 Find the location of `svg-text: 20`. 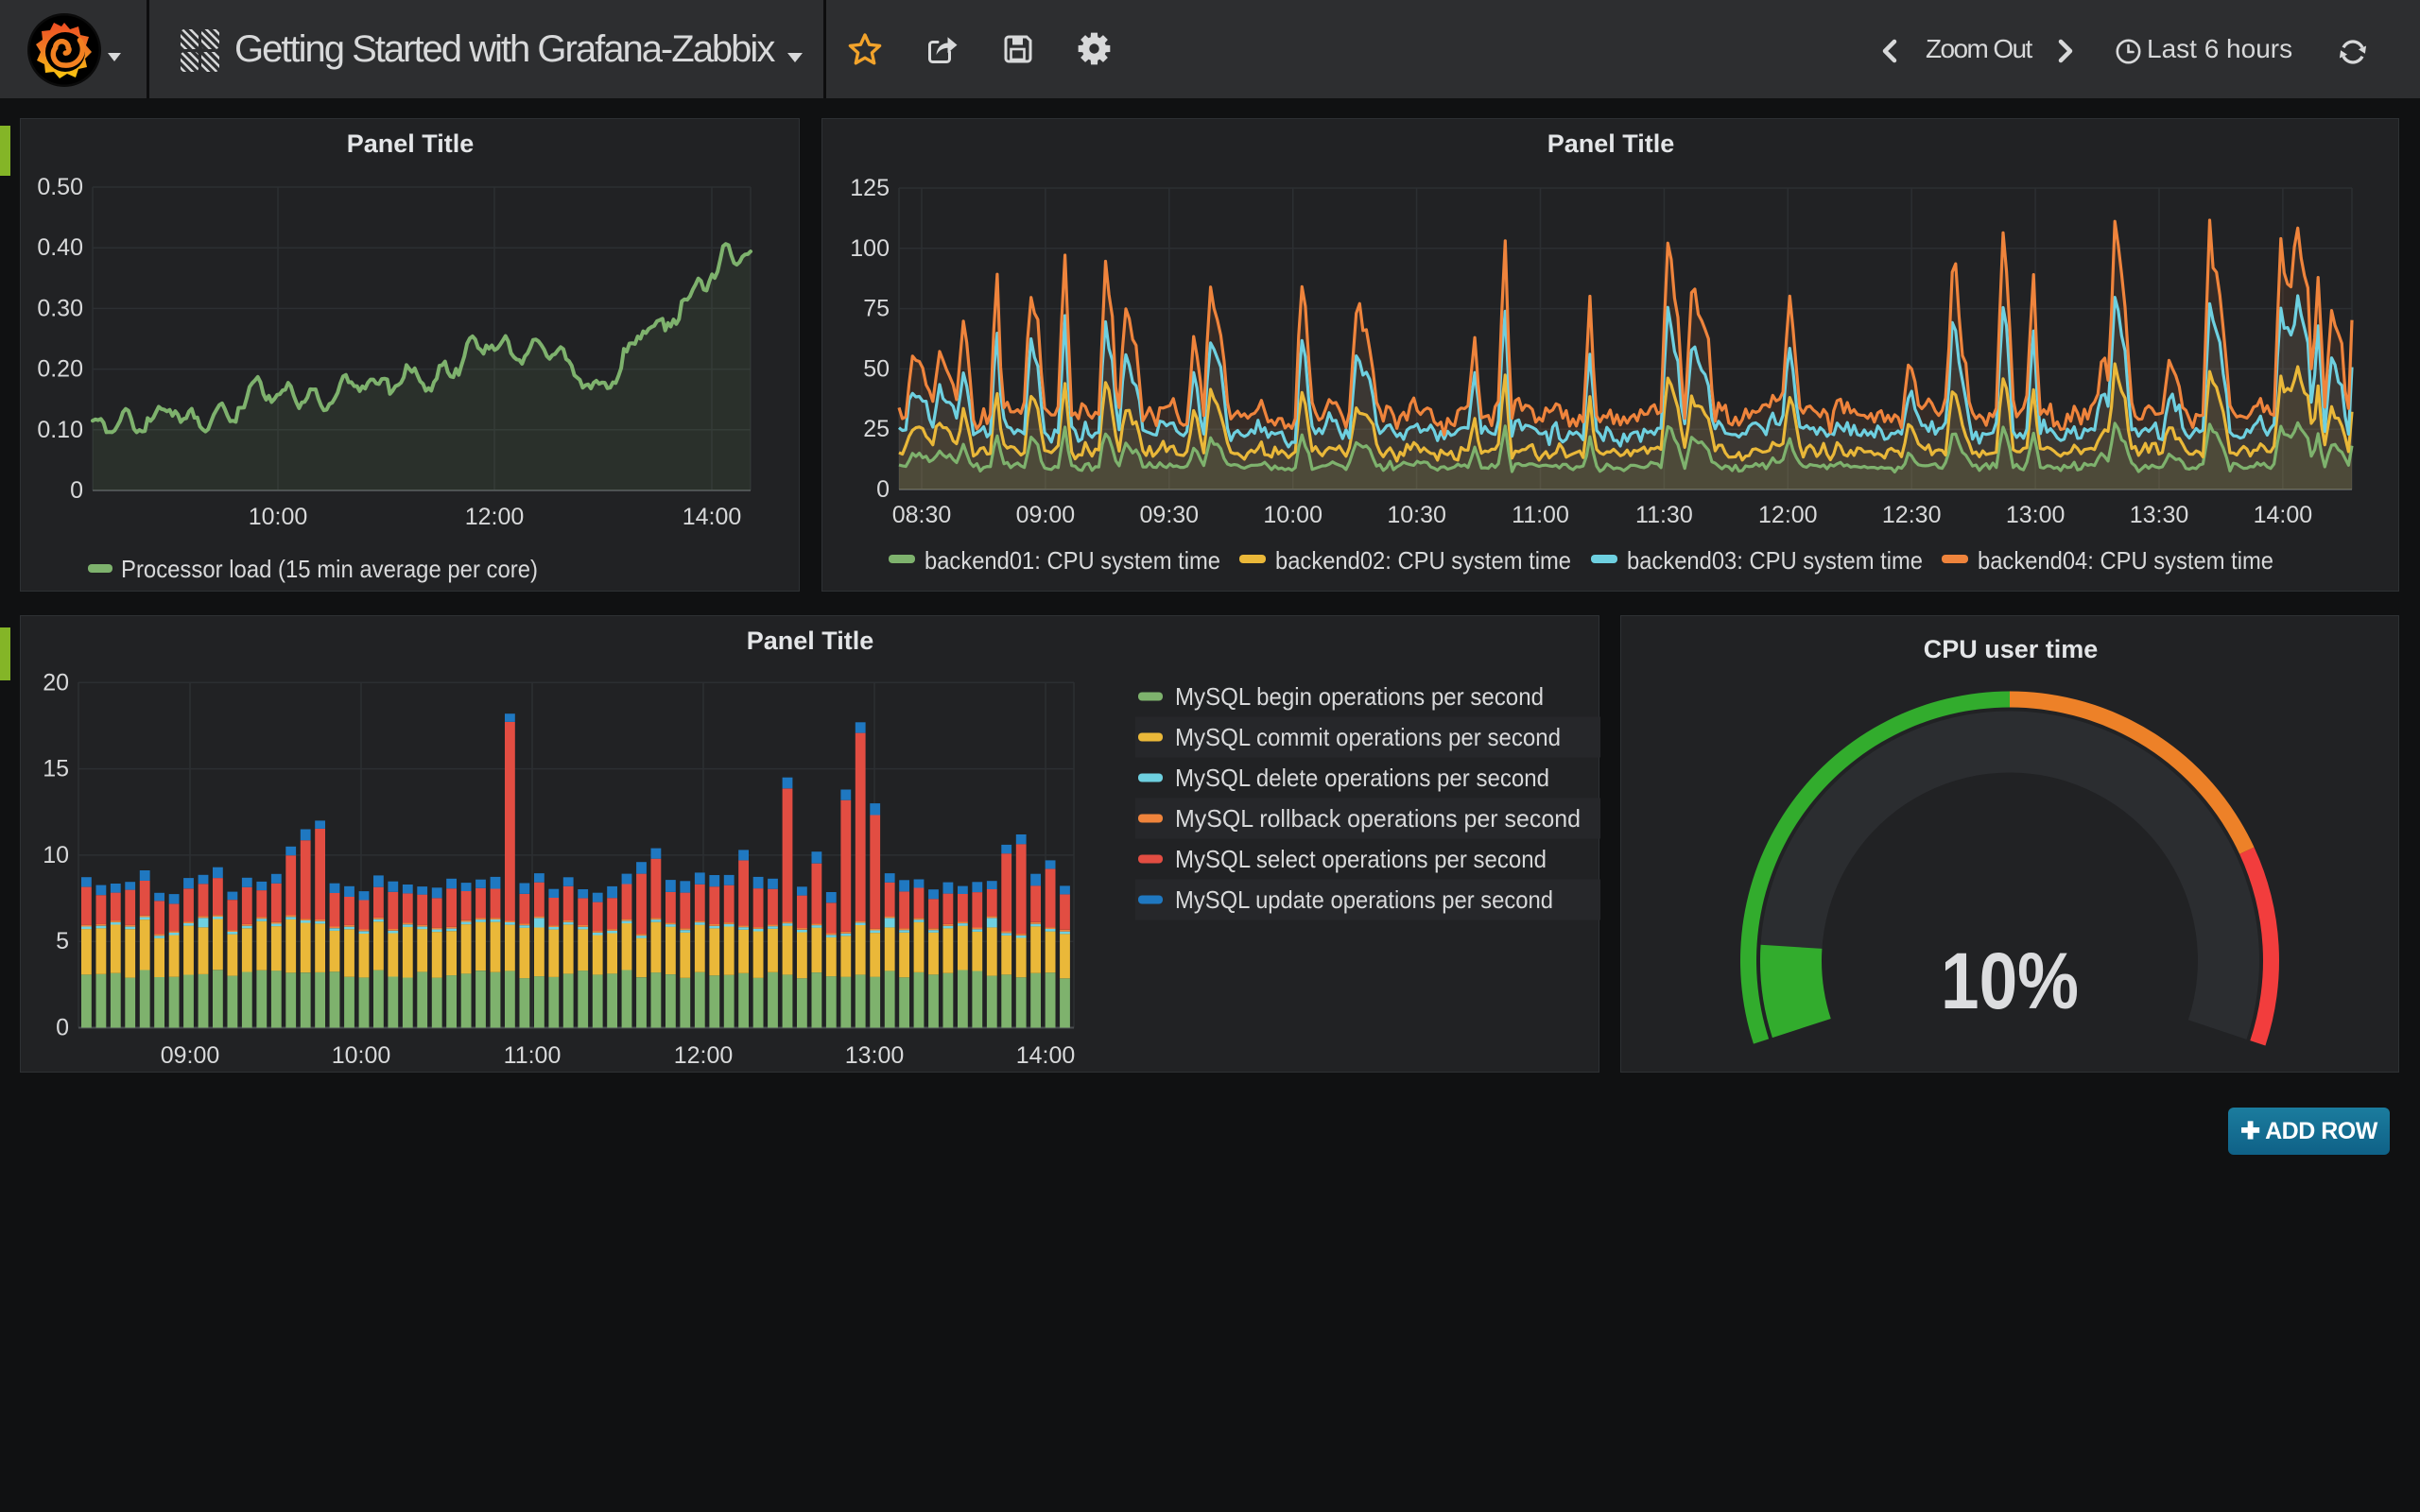

svg-text: 20 is located at coordinates (56, 682).